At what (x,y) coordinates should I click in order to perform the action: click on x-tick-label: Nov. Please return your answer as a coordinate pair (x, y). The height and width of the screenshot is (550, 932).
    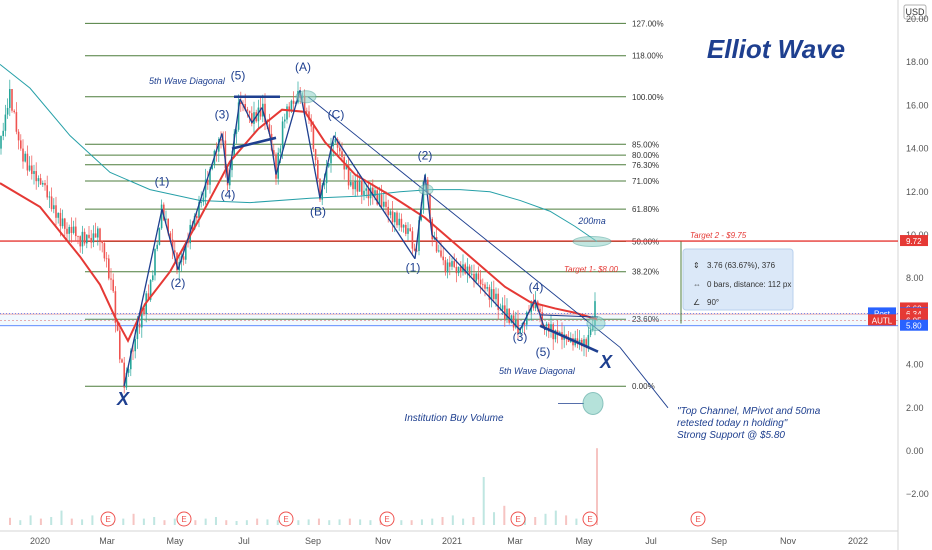
    Looking at the image, I should click on (383, 541).